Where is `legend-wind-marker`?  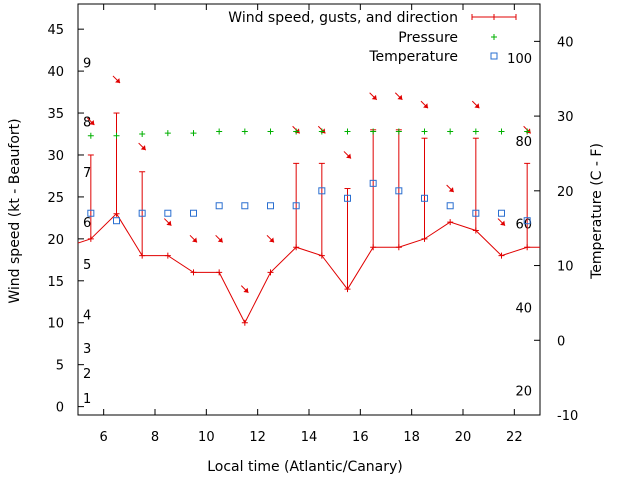 legend-wind-marker is located at coordinates (494, 17).